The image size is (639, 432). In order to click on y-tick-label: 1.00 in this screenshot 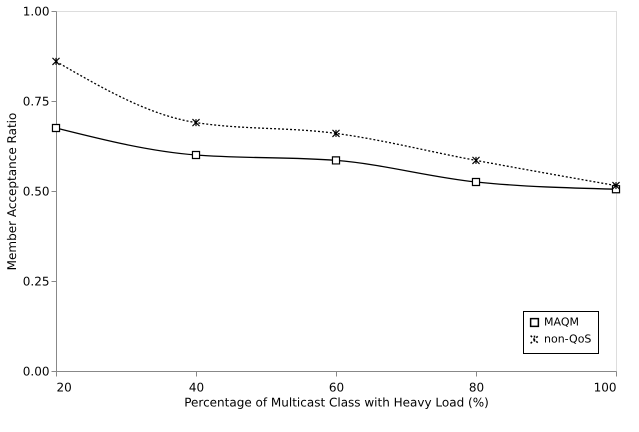, I will do `click(36, 11)`.